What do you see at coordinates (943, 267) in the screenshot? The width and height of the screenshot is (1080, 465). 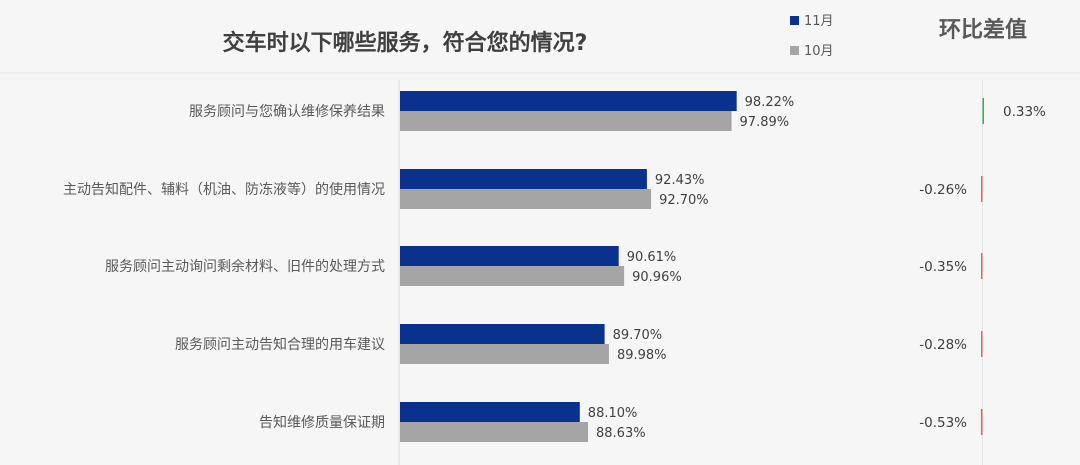 I see `diff-label: -0.35%` at bounding box center [943, 267].